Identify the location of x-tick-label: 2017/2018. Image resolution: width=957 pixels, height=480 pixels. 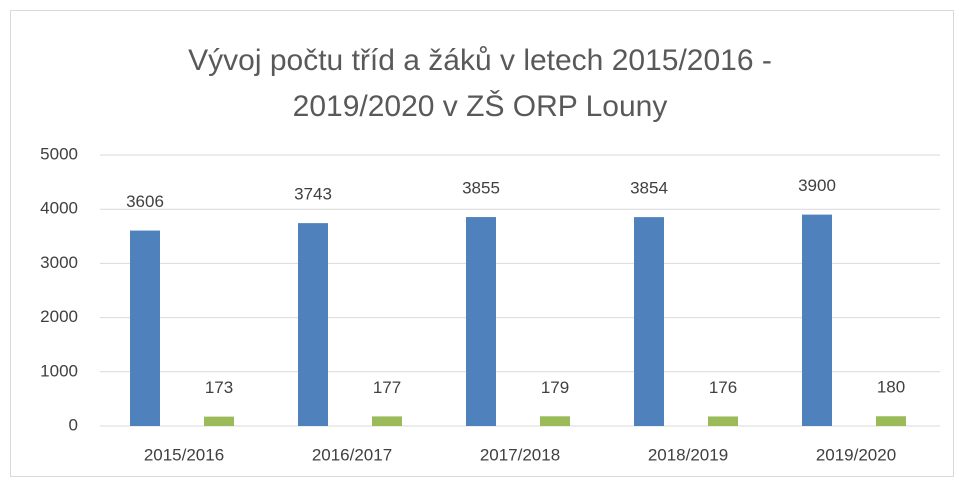
(520, 454).